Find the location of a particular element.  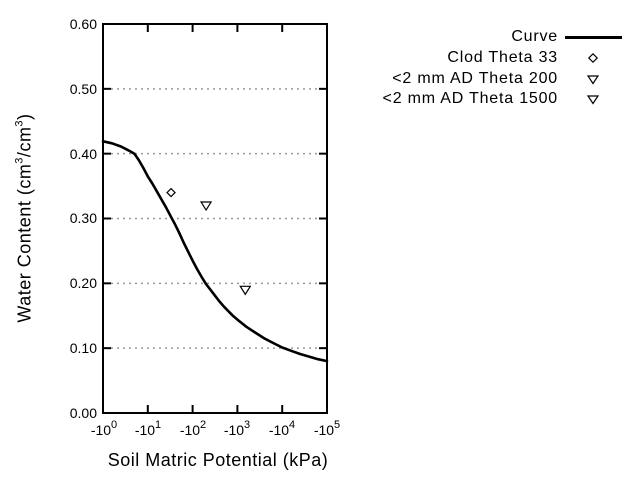

y-tick-label-050: 0.50 is located at coordinates (83, 89).